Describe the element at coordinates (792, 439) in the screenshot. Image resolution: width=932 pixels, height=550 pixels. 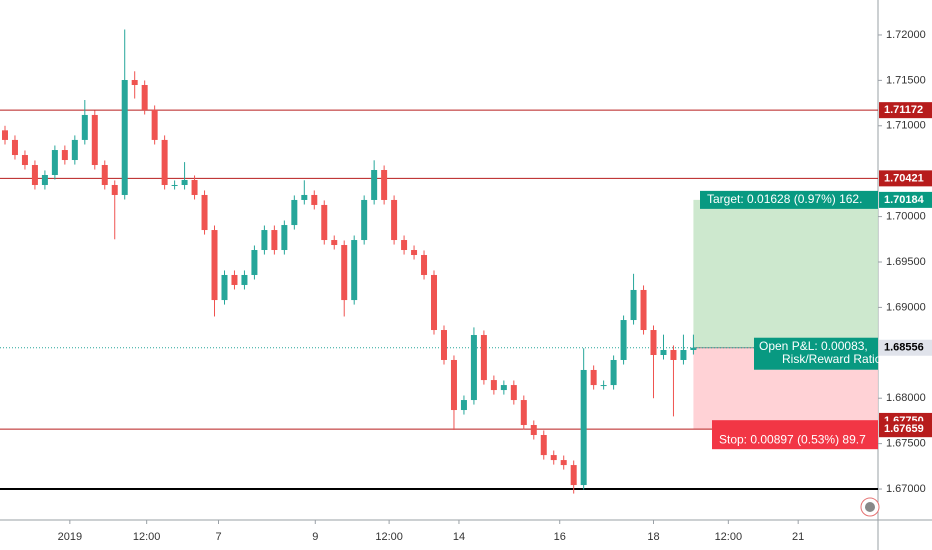
I see `stop-text: Stop: 0.00897 (0.53%) 89.7` at that location.